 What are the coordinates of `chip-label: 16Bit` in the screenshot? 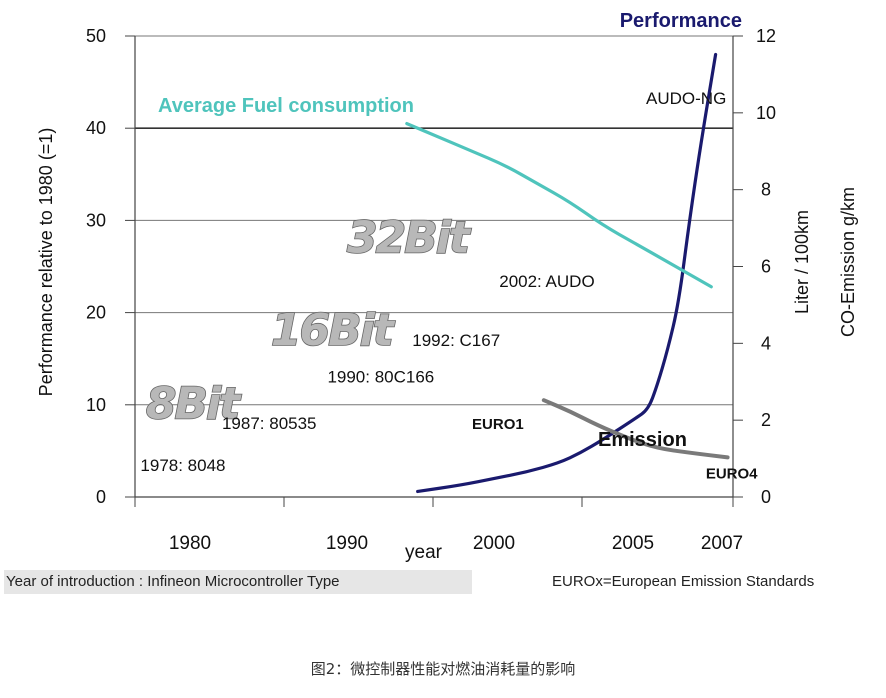 It's located at (333, 330).